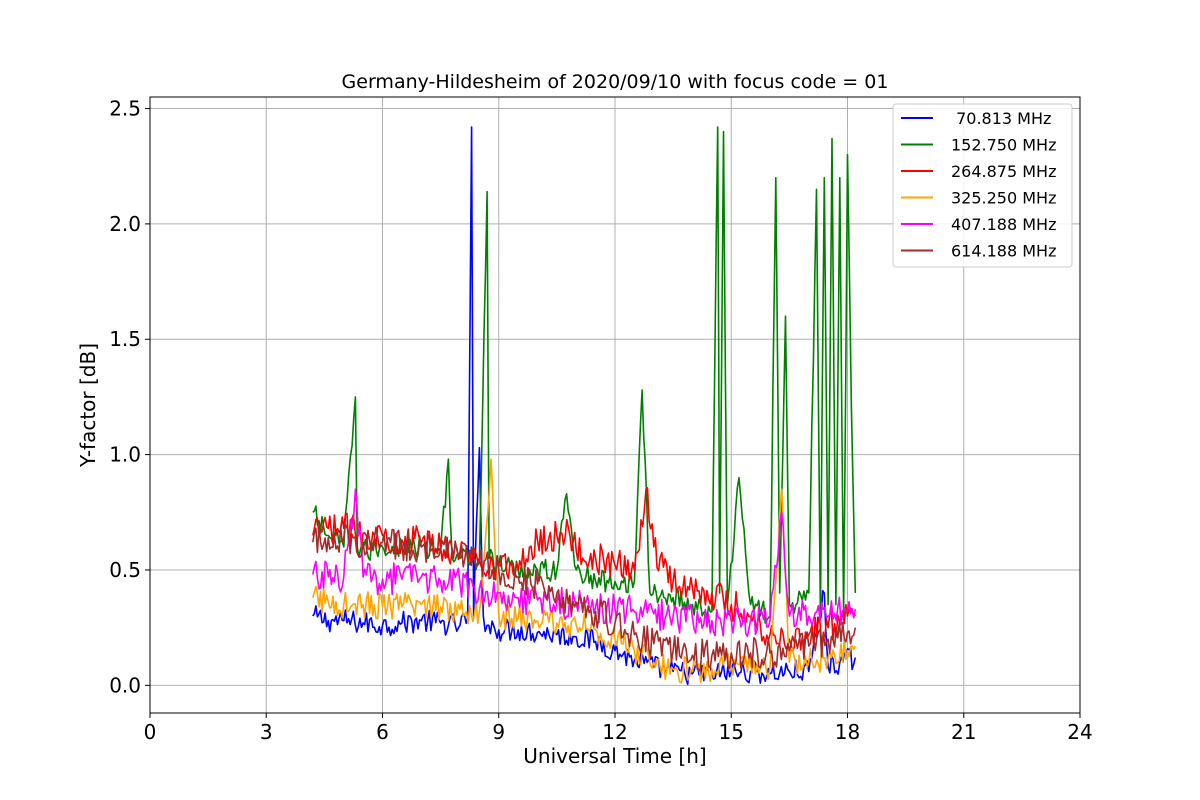  Describe the element at coordinates (125, 685) in the screenshot. I see `y-tick-label: 0.0` at that location.